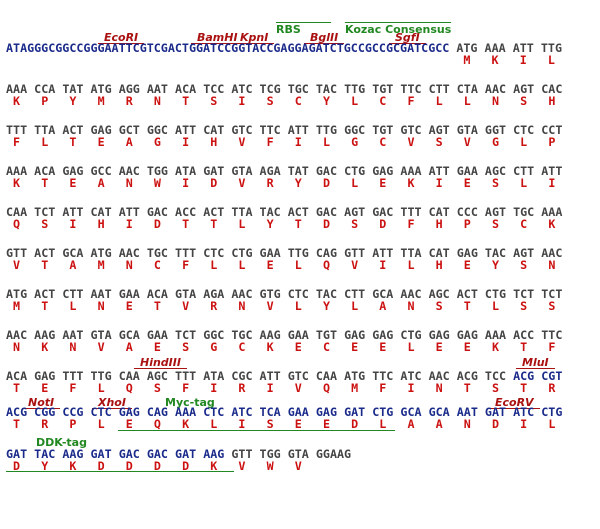 Image resolution: width=600 pixels, height=529 pixels. What do you see at coordinates (157, 294) in the screenshot?
I see `codon: ACA` at bounding box center [157, 294].